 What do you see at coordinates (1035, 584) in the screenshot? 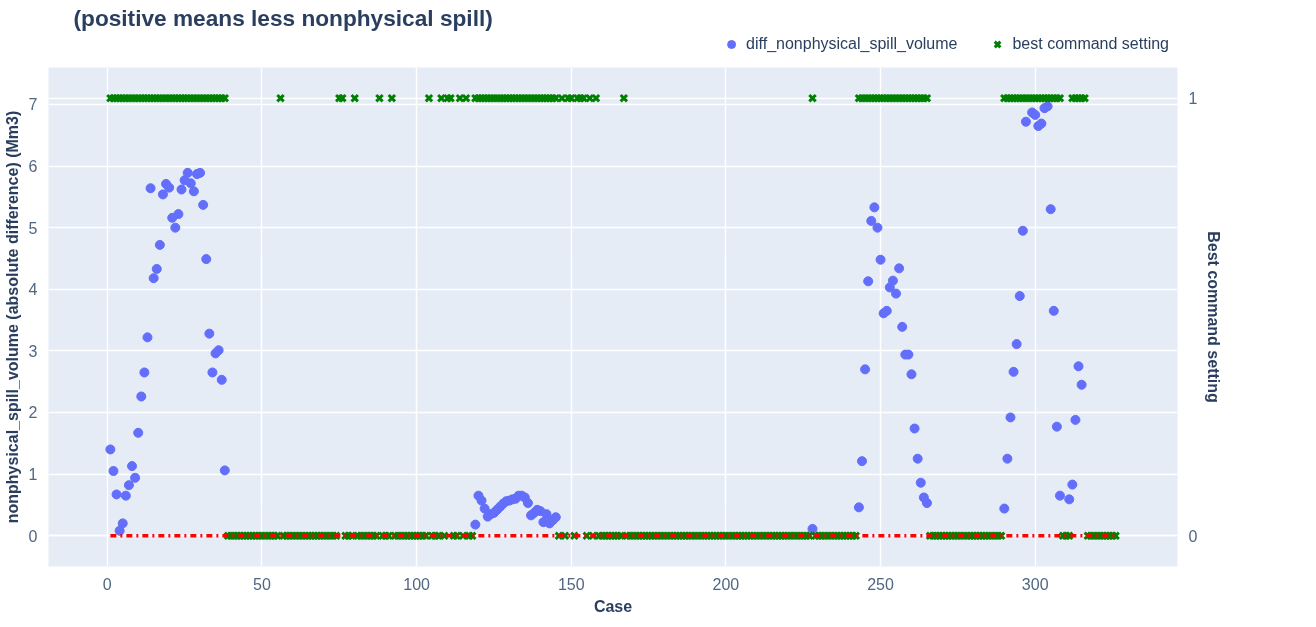
I see `x-tick-label: 300` at bounding box center [1035, 584].